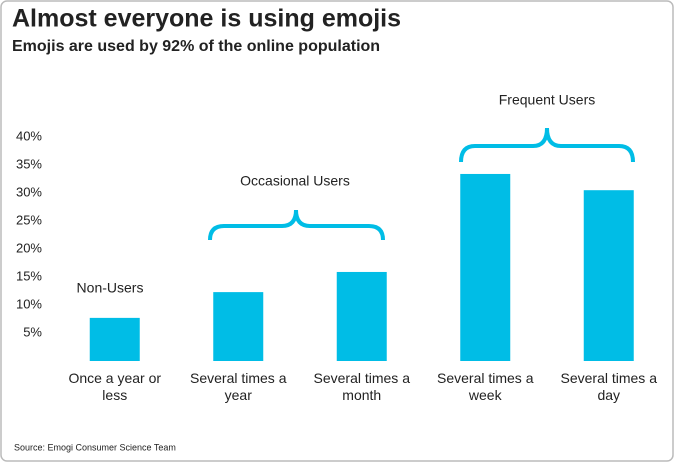 The image size is (676, 464). Describe the element at coordinates (29, 135) in the screenshot. I see `y-tick-label: 40%` at that location.